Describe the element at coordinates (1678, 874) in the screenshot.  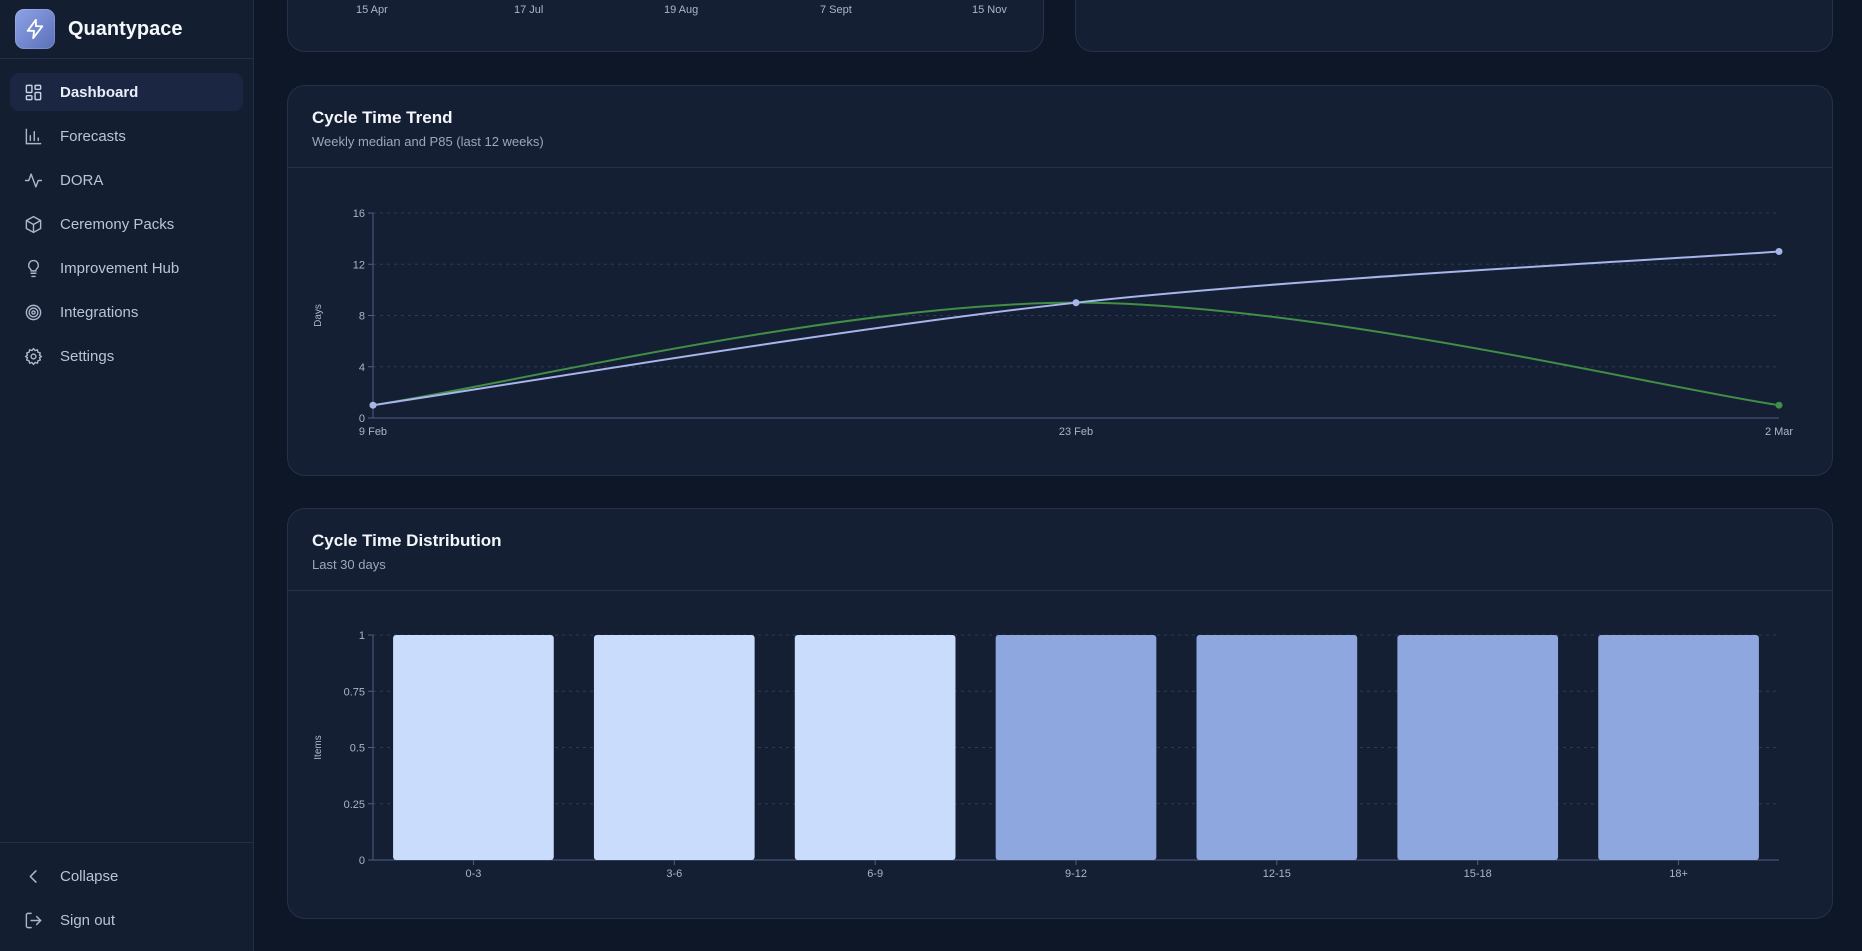
I see `x-tick-label: 18+` at that location.